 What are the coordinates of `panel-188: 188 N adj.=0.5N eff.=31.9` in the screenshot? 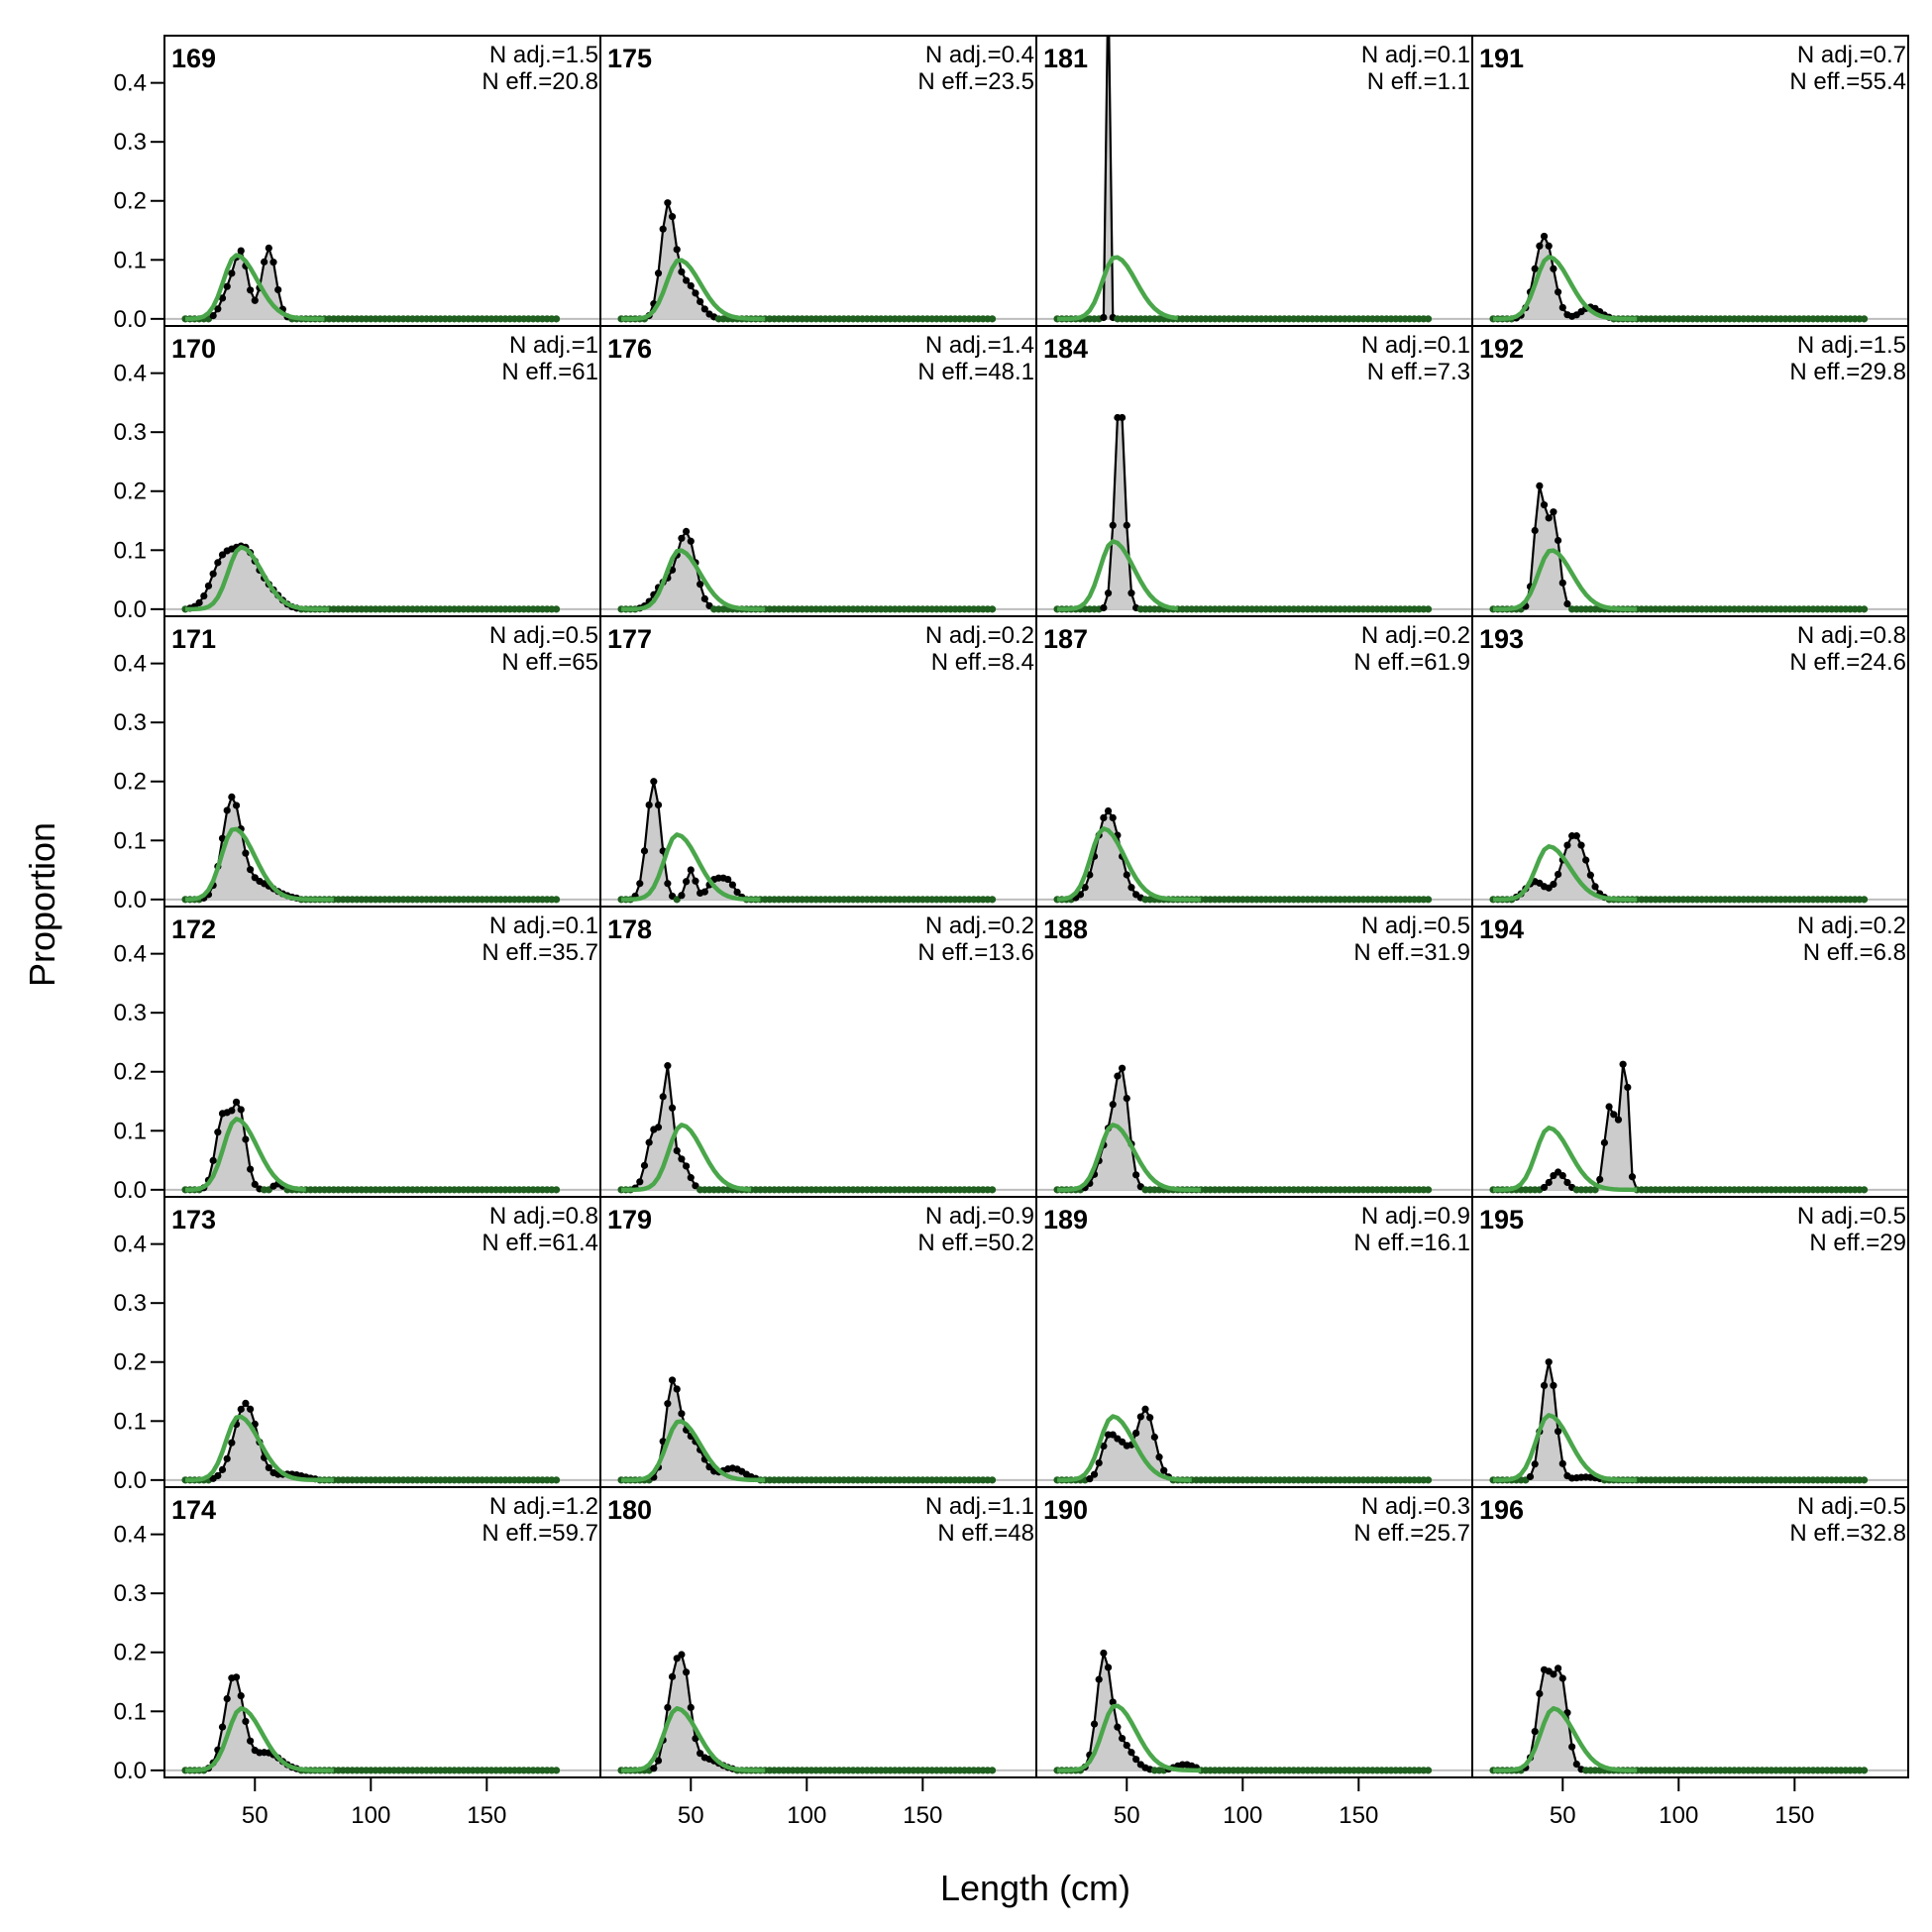 It's located at (1254, 1052).